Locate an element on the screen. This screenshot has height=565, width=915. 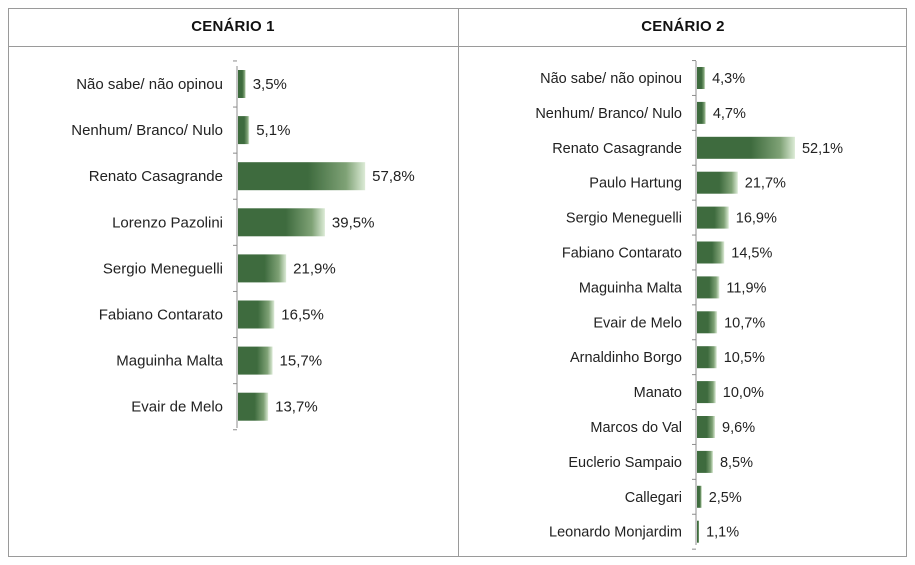
value-label: 16,9% is located at coordinates (756, 219).